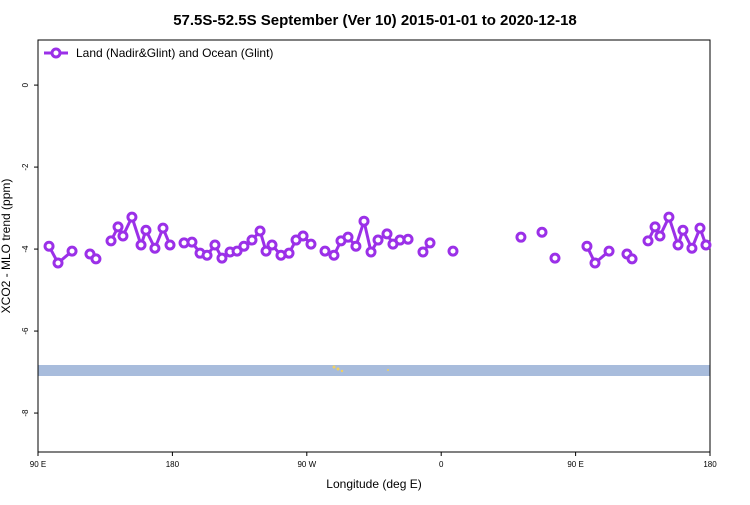 The width and height of the screenshot is (750, 505). I want to click on legend-marker, so click(56, 53).